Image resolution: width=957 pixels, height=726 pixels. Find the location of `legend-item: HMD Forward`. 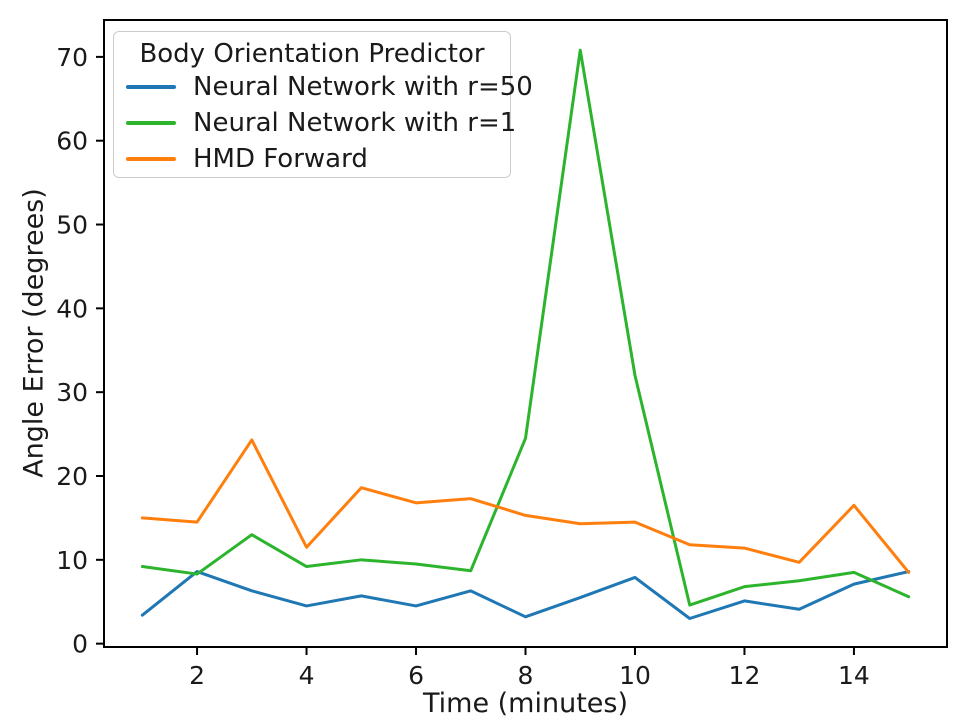

legend-item: HMD Forward is located at coordinates (312, 159).